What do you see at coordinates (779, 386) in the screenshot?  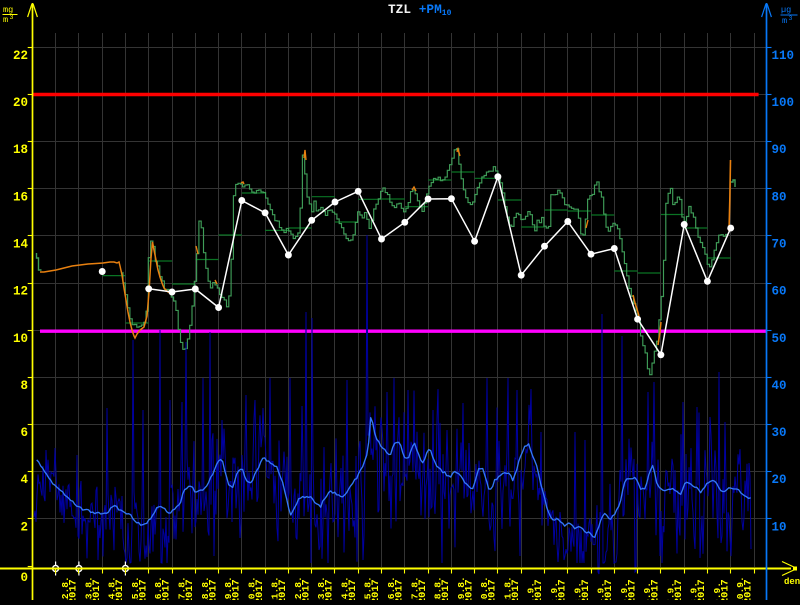 I see `svg-text: 40` at bounding box center [779, 386].